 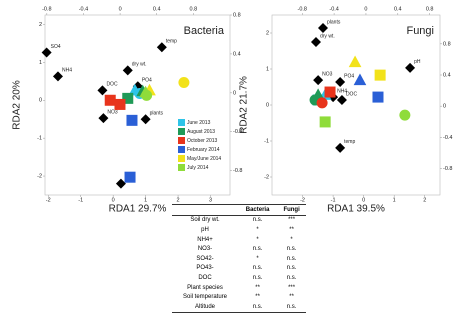 I want to click on biplot-label: pH, so click(x=417, y=62).